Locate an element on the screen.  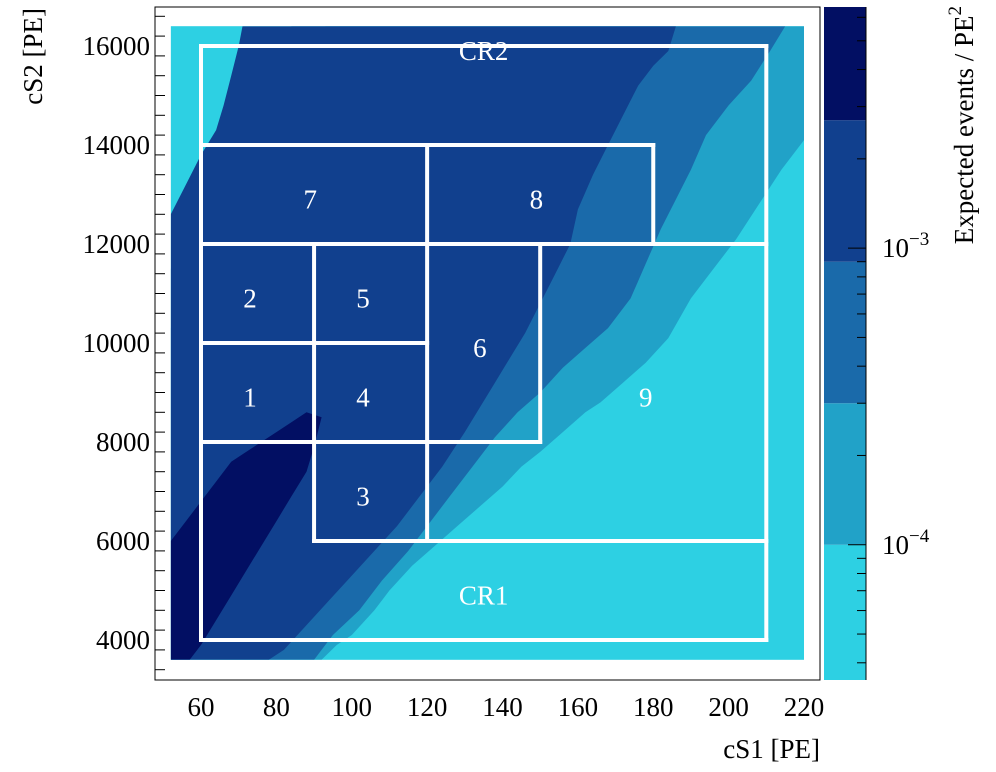
bin-label-3: 3 is located at coordinates (363, 496).